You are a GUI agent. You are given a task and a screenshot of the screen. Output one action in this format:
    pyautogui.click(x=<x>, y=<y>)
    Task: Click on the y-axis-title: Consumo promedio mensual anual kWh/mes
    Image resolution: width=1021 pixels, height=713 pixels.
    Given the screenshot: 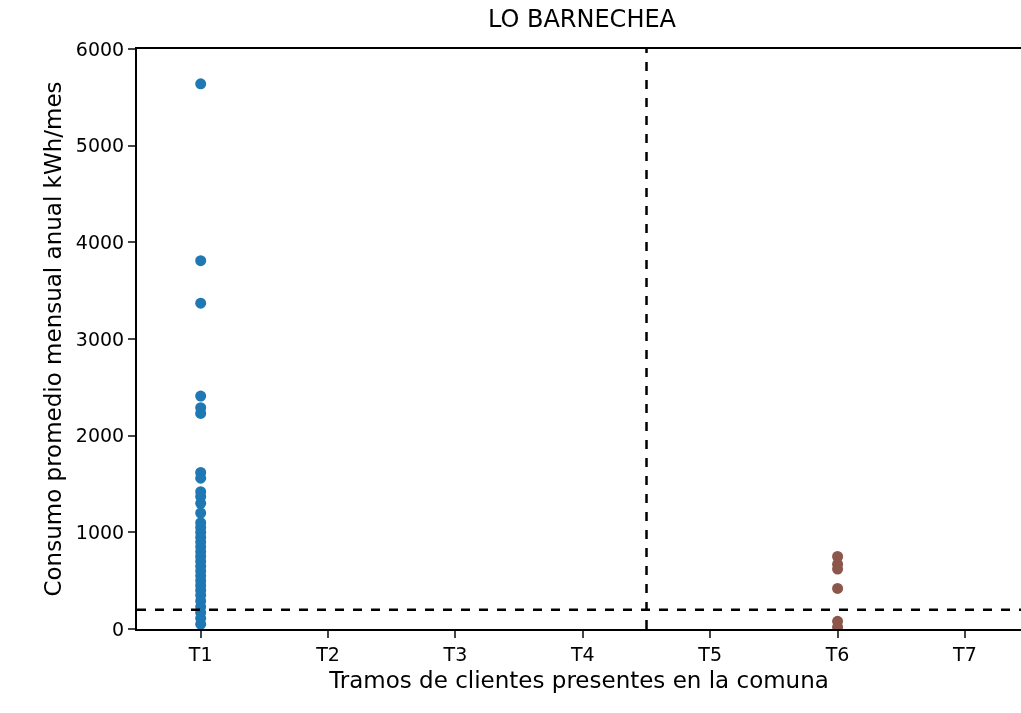 What is the action you would take?
    pyautogui.click(x=52, y=339)
    